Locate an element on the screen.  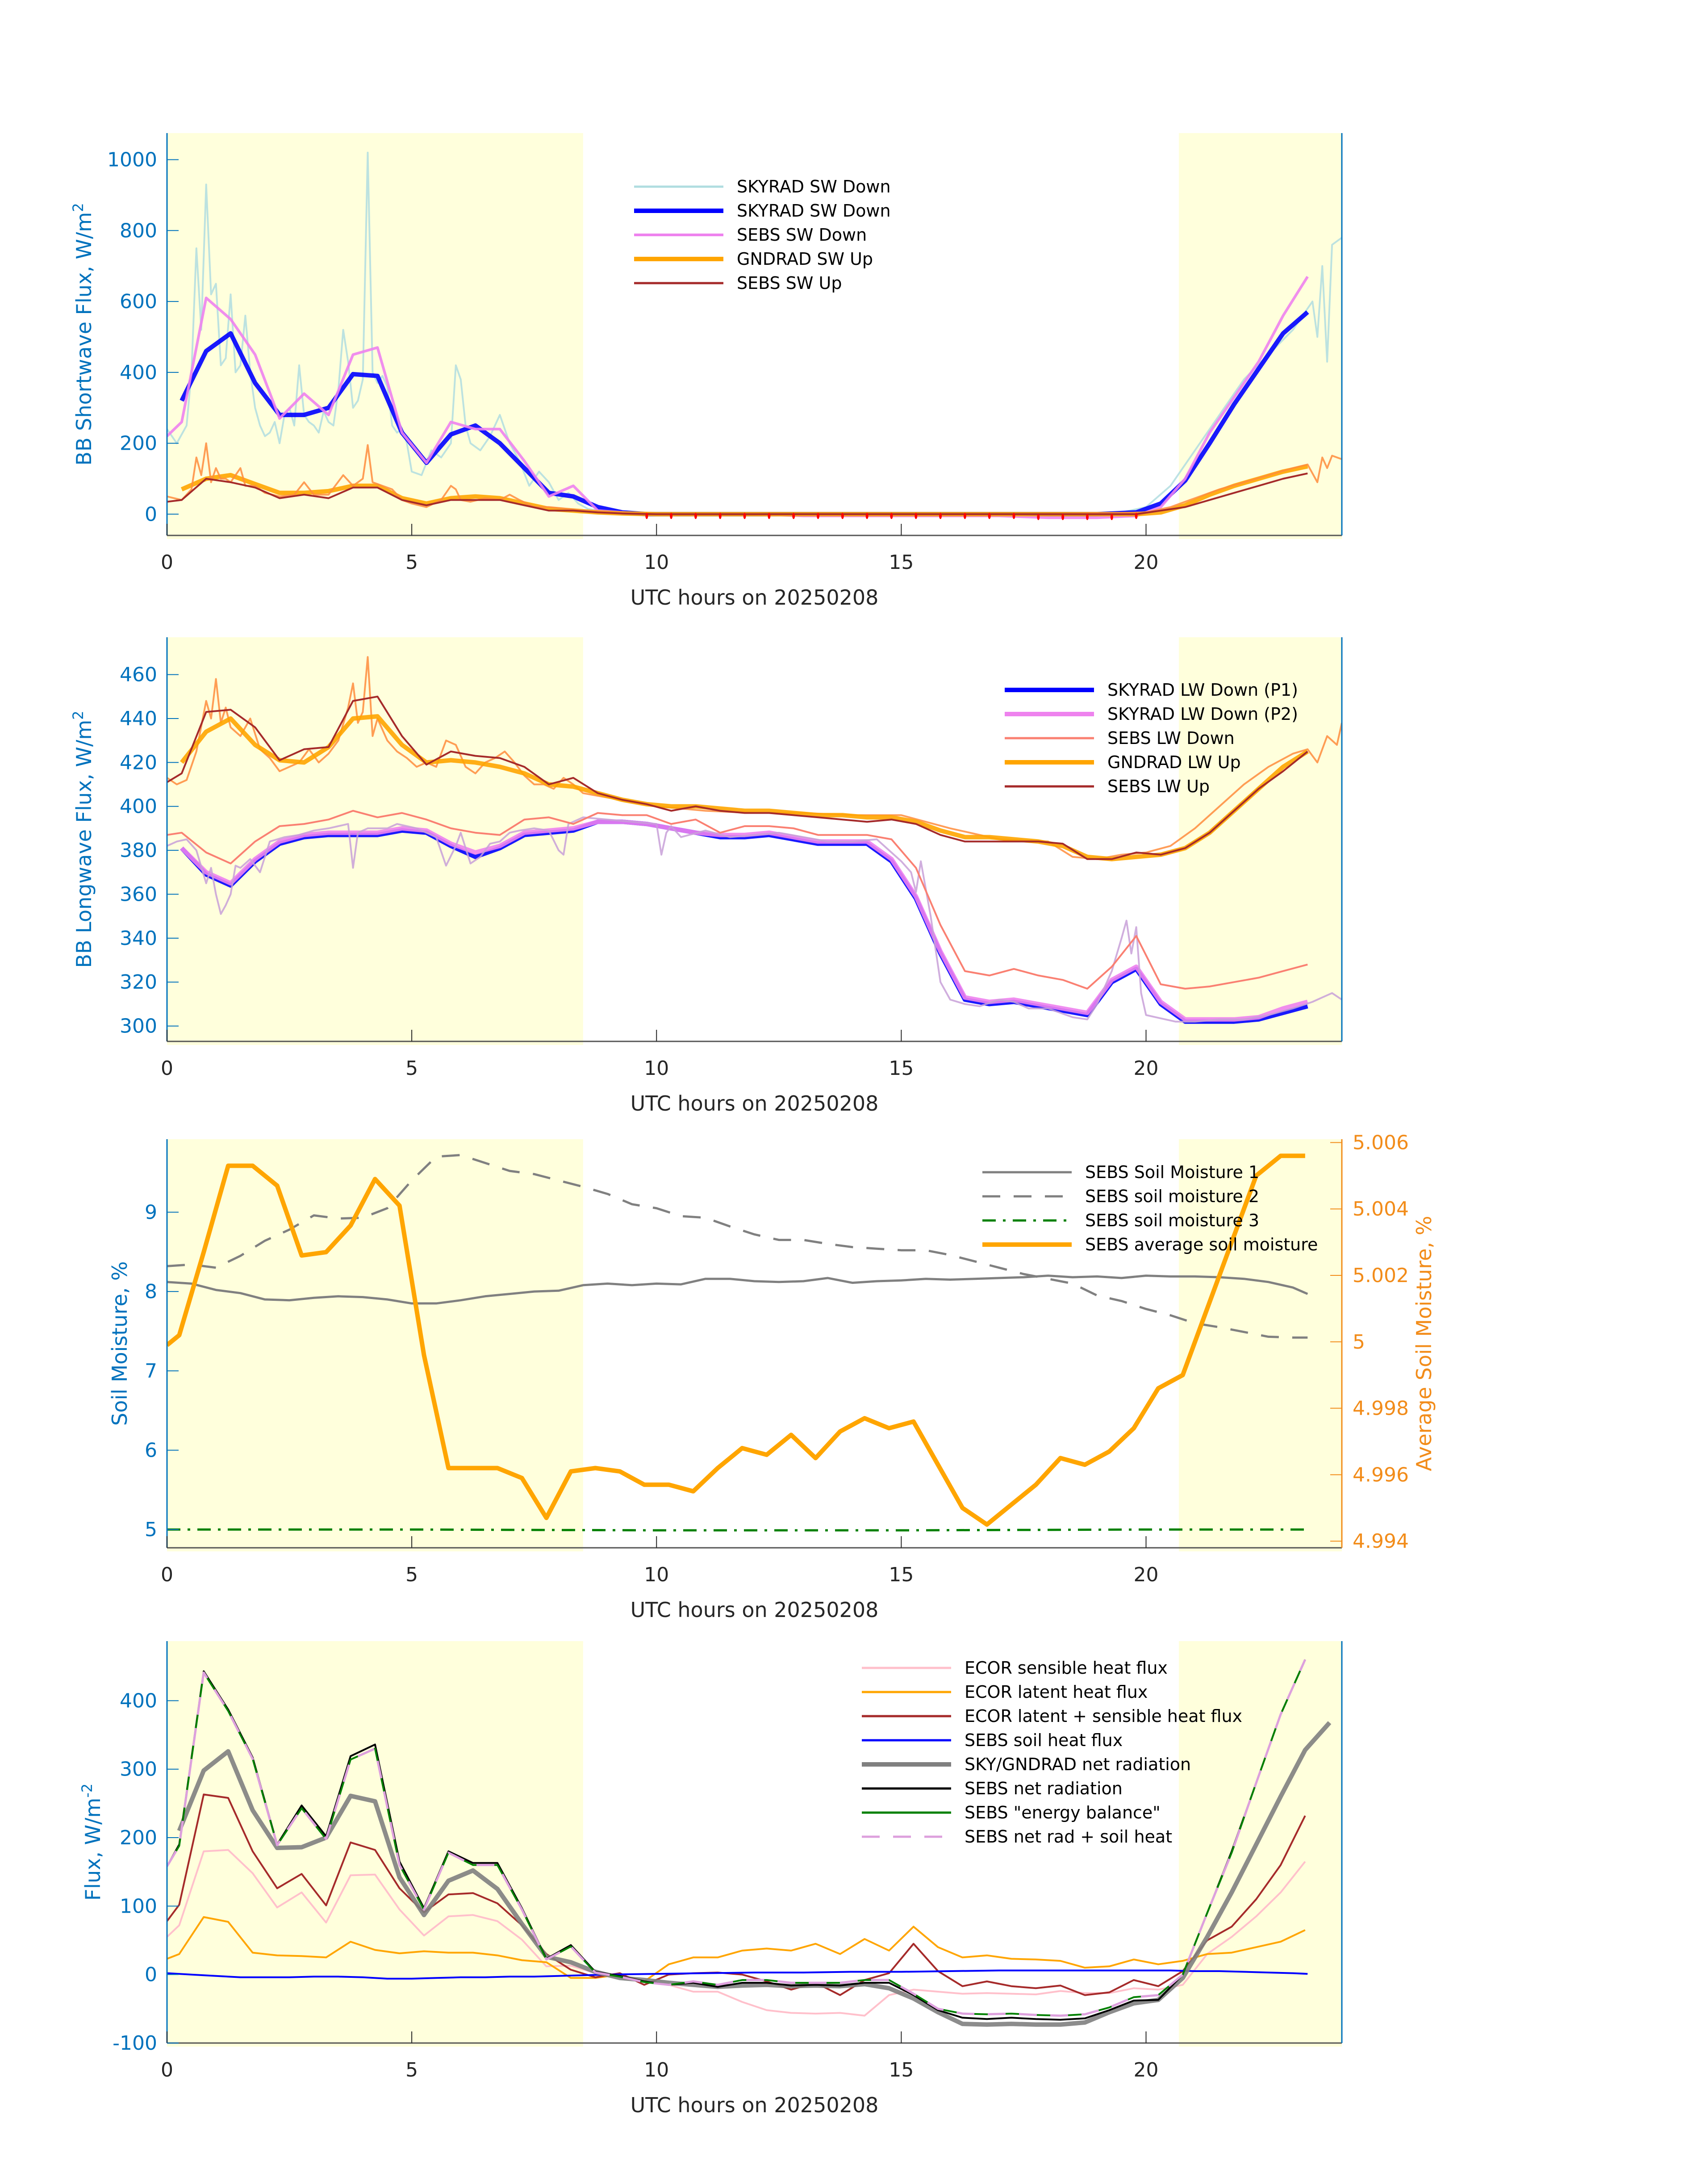
y-tick-label: 440 is located at coordinates (138, 718).